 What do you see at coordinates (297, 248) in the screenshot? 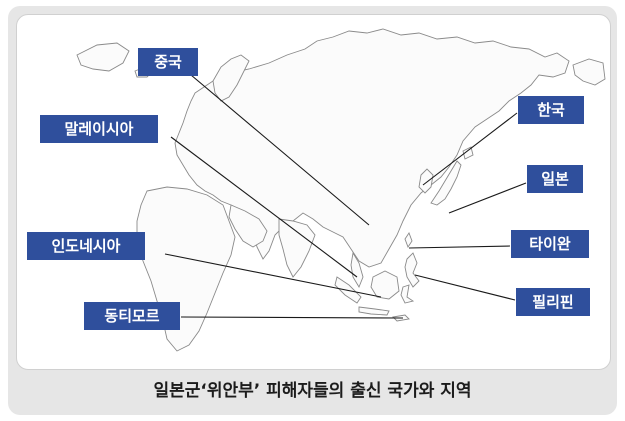
I see `indian-subcontinent` at bounding box center [297, 248].